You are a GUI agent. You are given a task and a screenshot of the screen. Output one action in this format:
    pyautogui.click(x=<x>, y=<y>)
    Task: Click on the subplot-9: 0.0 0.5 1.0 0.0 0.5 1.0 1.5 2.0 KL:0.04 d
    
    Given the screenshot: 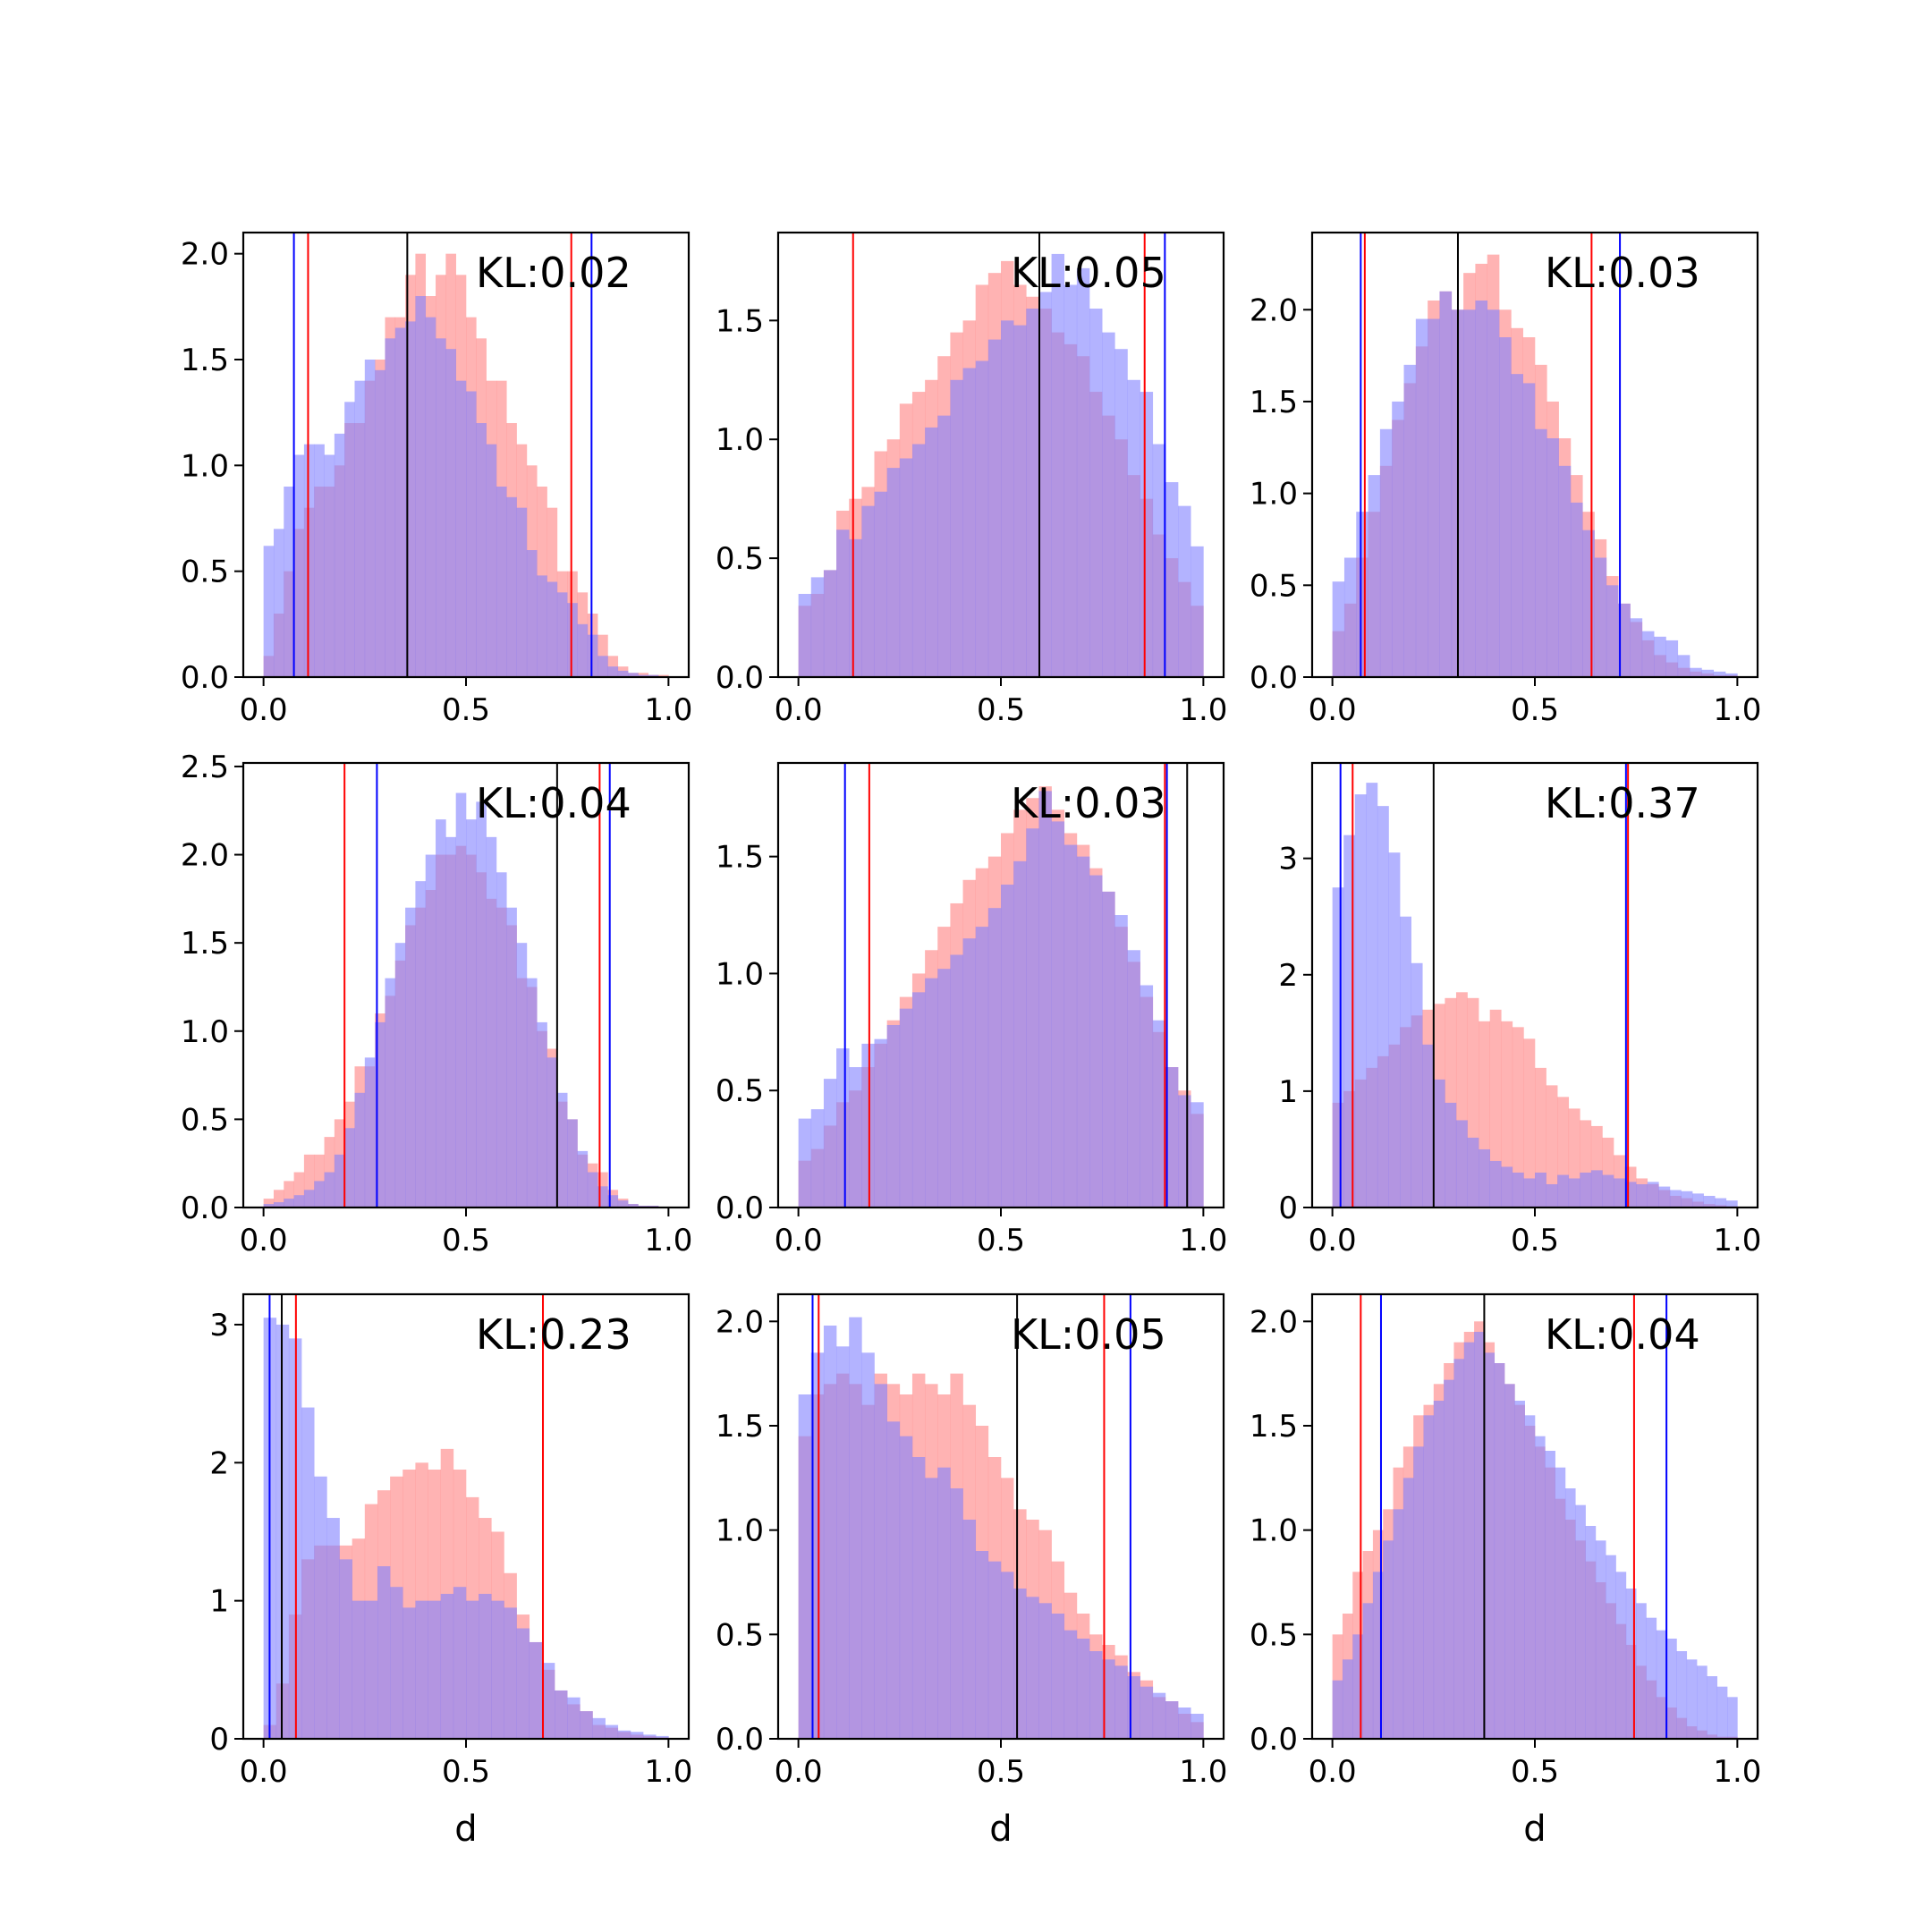 What is the action you would take?
    pyautogui.click(x=1505, y=1571)
    